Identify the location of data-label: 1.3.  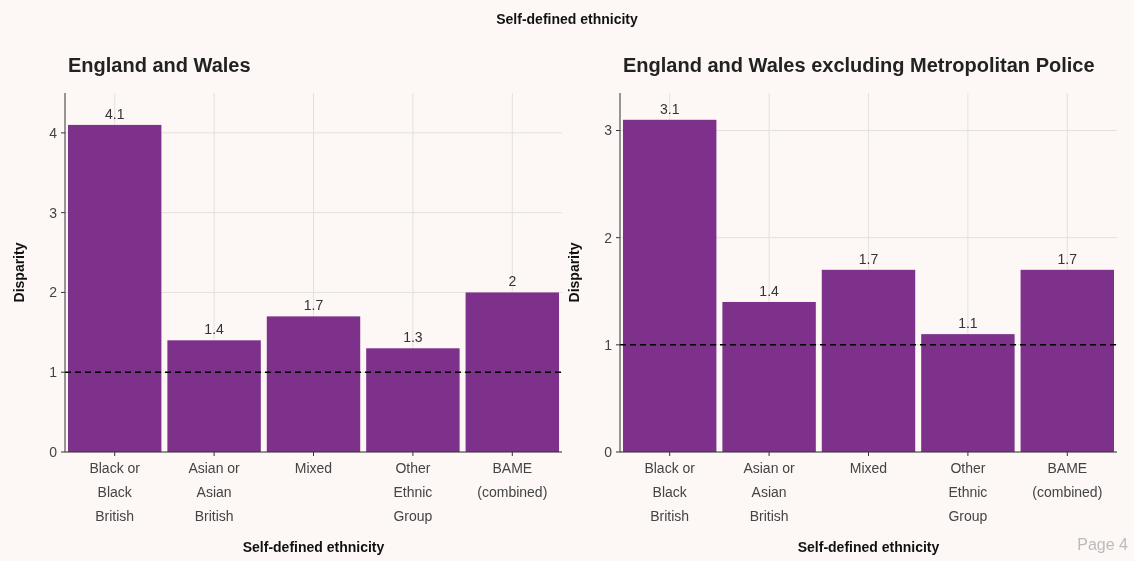
(413, 337).